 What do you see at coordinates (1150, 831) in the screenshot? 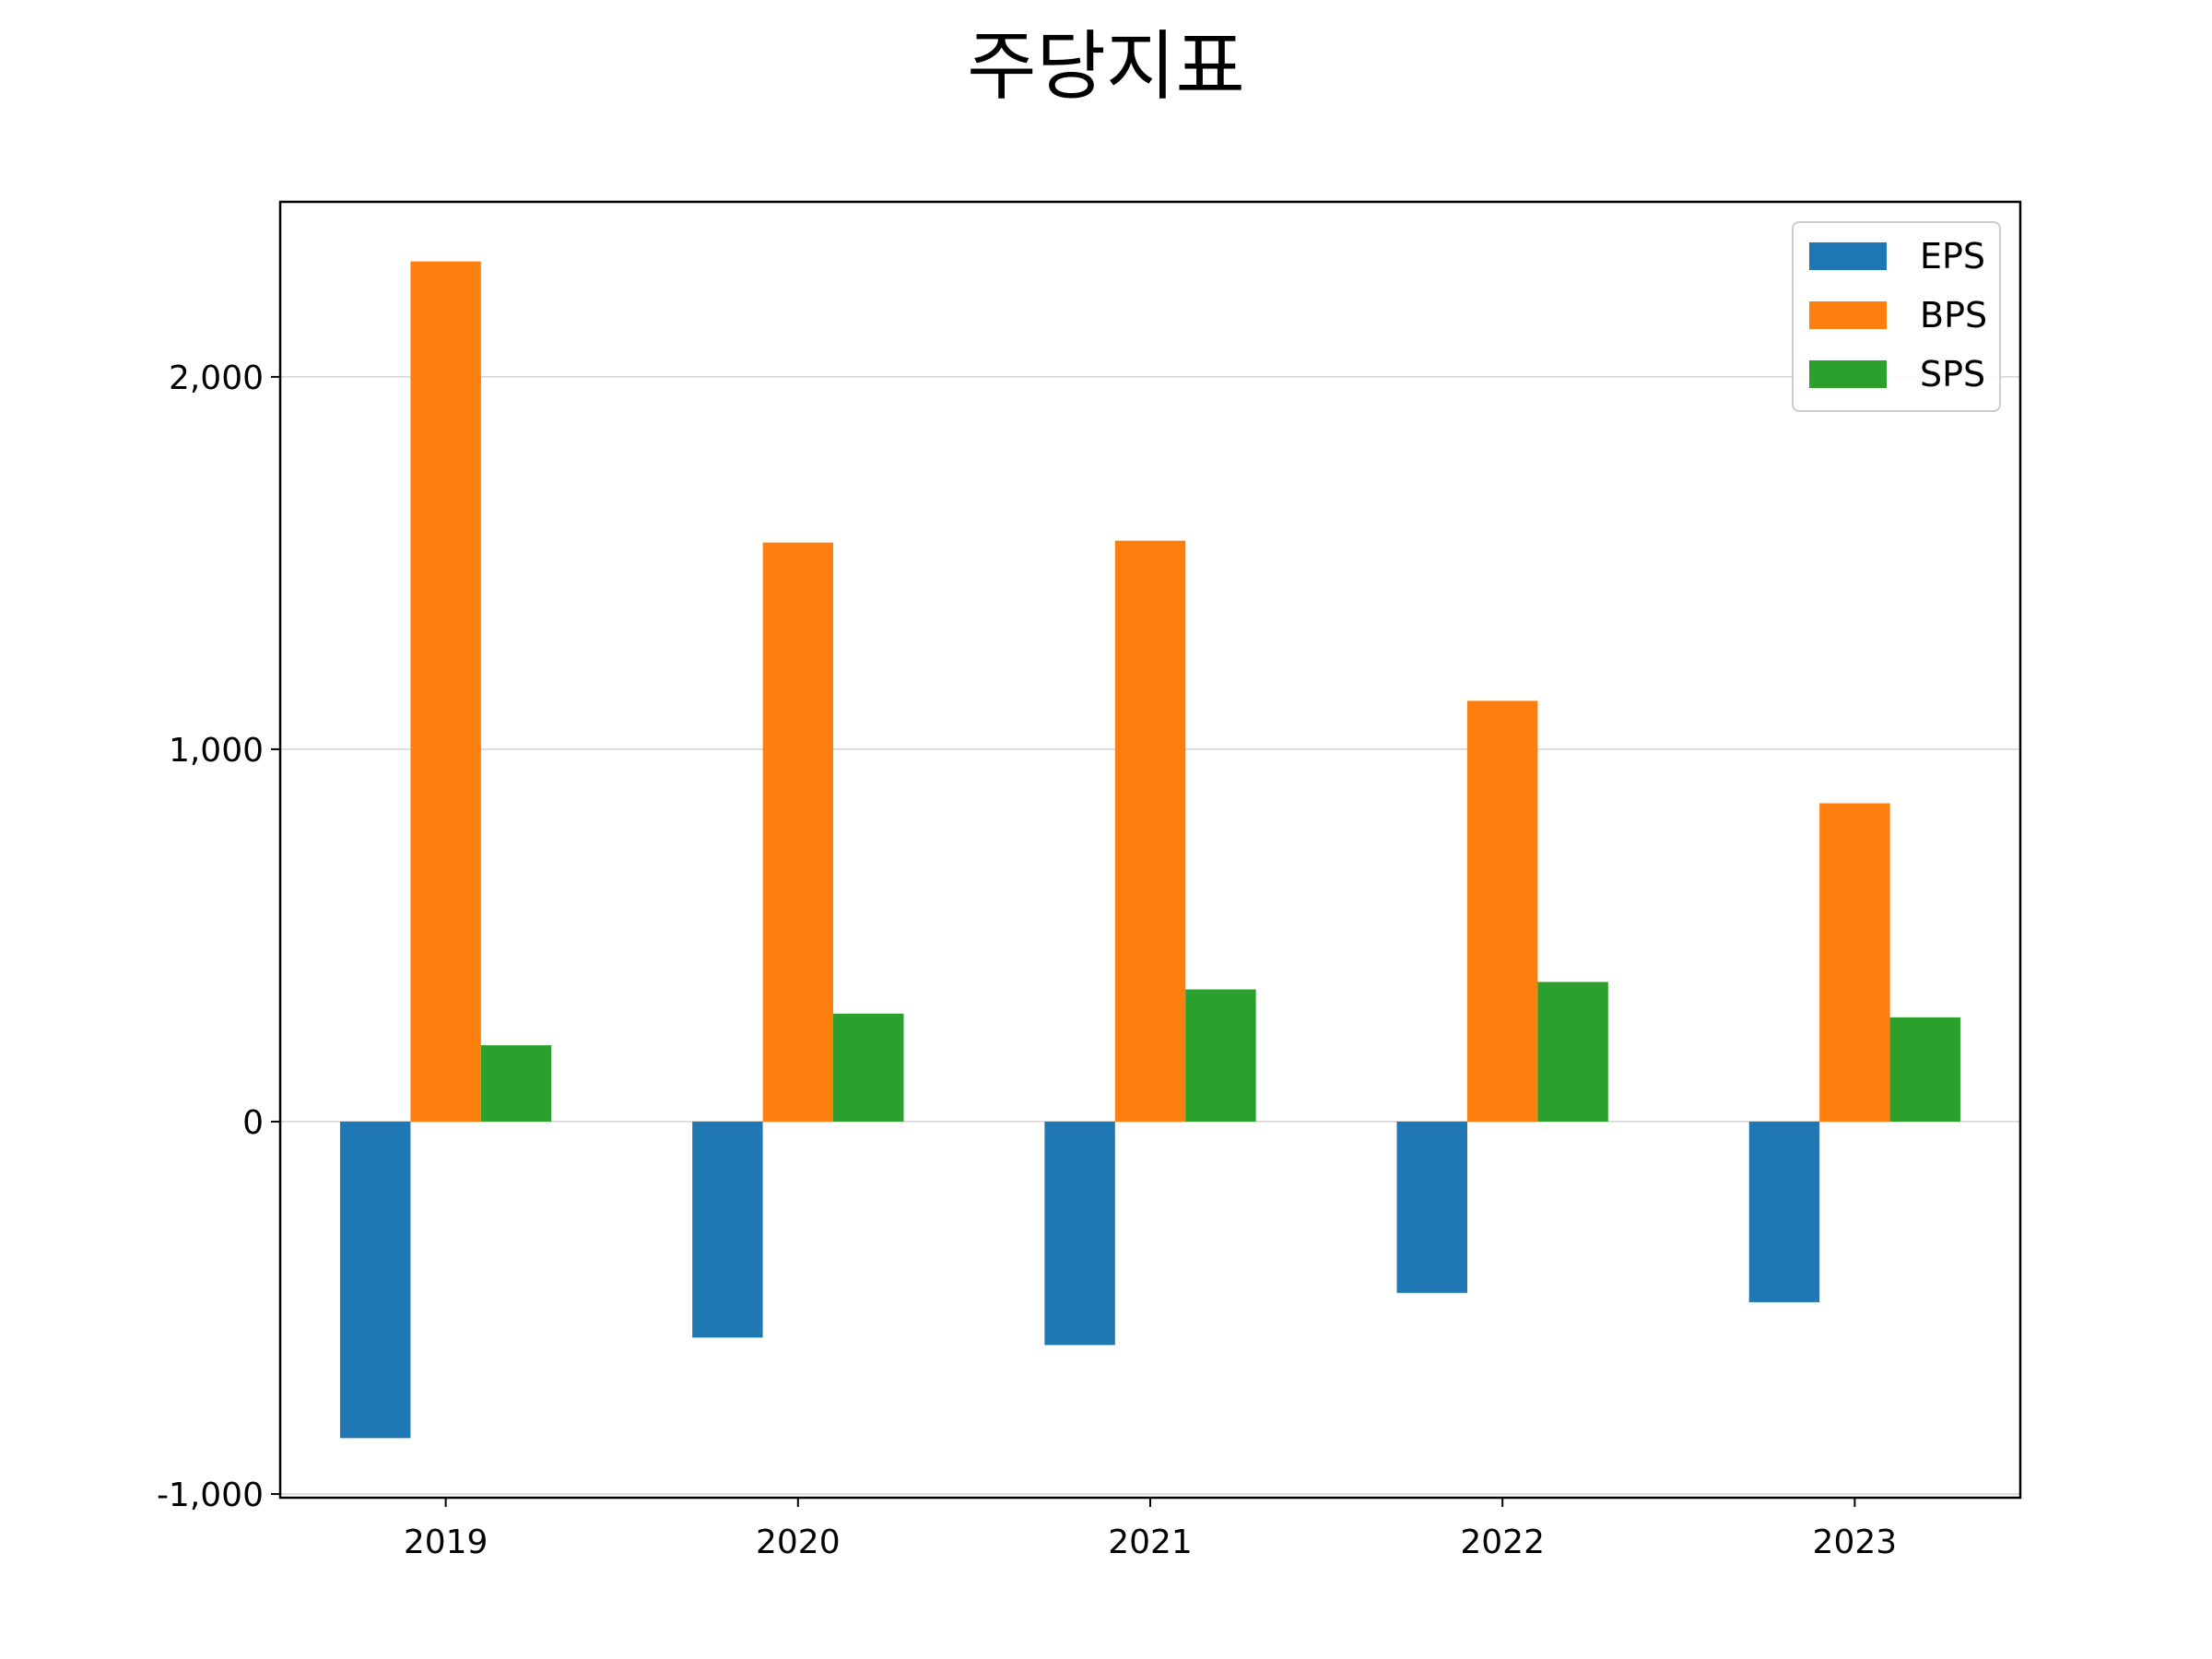
I see `bar-bps-2021` at bounding box center [1150, 831].